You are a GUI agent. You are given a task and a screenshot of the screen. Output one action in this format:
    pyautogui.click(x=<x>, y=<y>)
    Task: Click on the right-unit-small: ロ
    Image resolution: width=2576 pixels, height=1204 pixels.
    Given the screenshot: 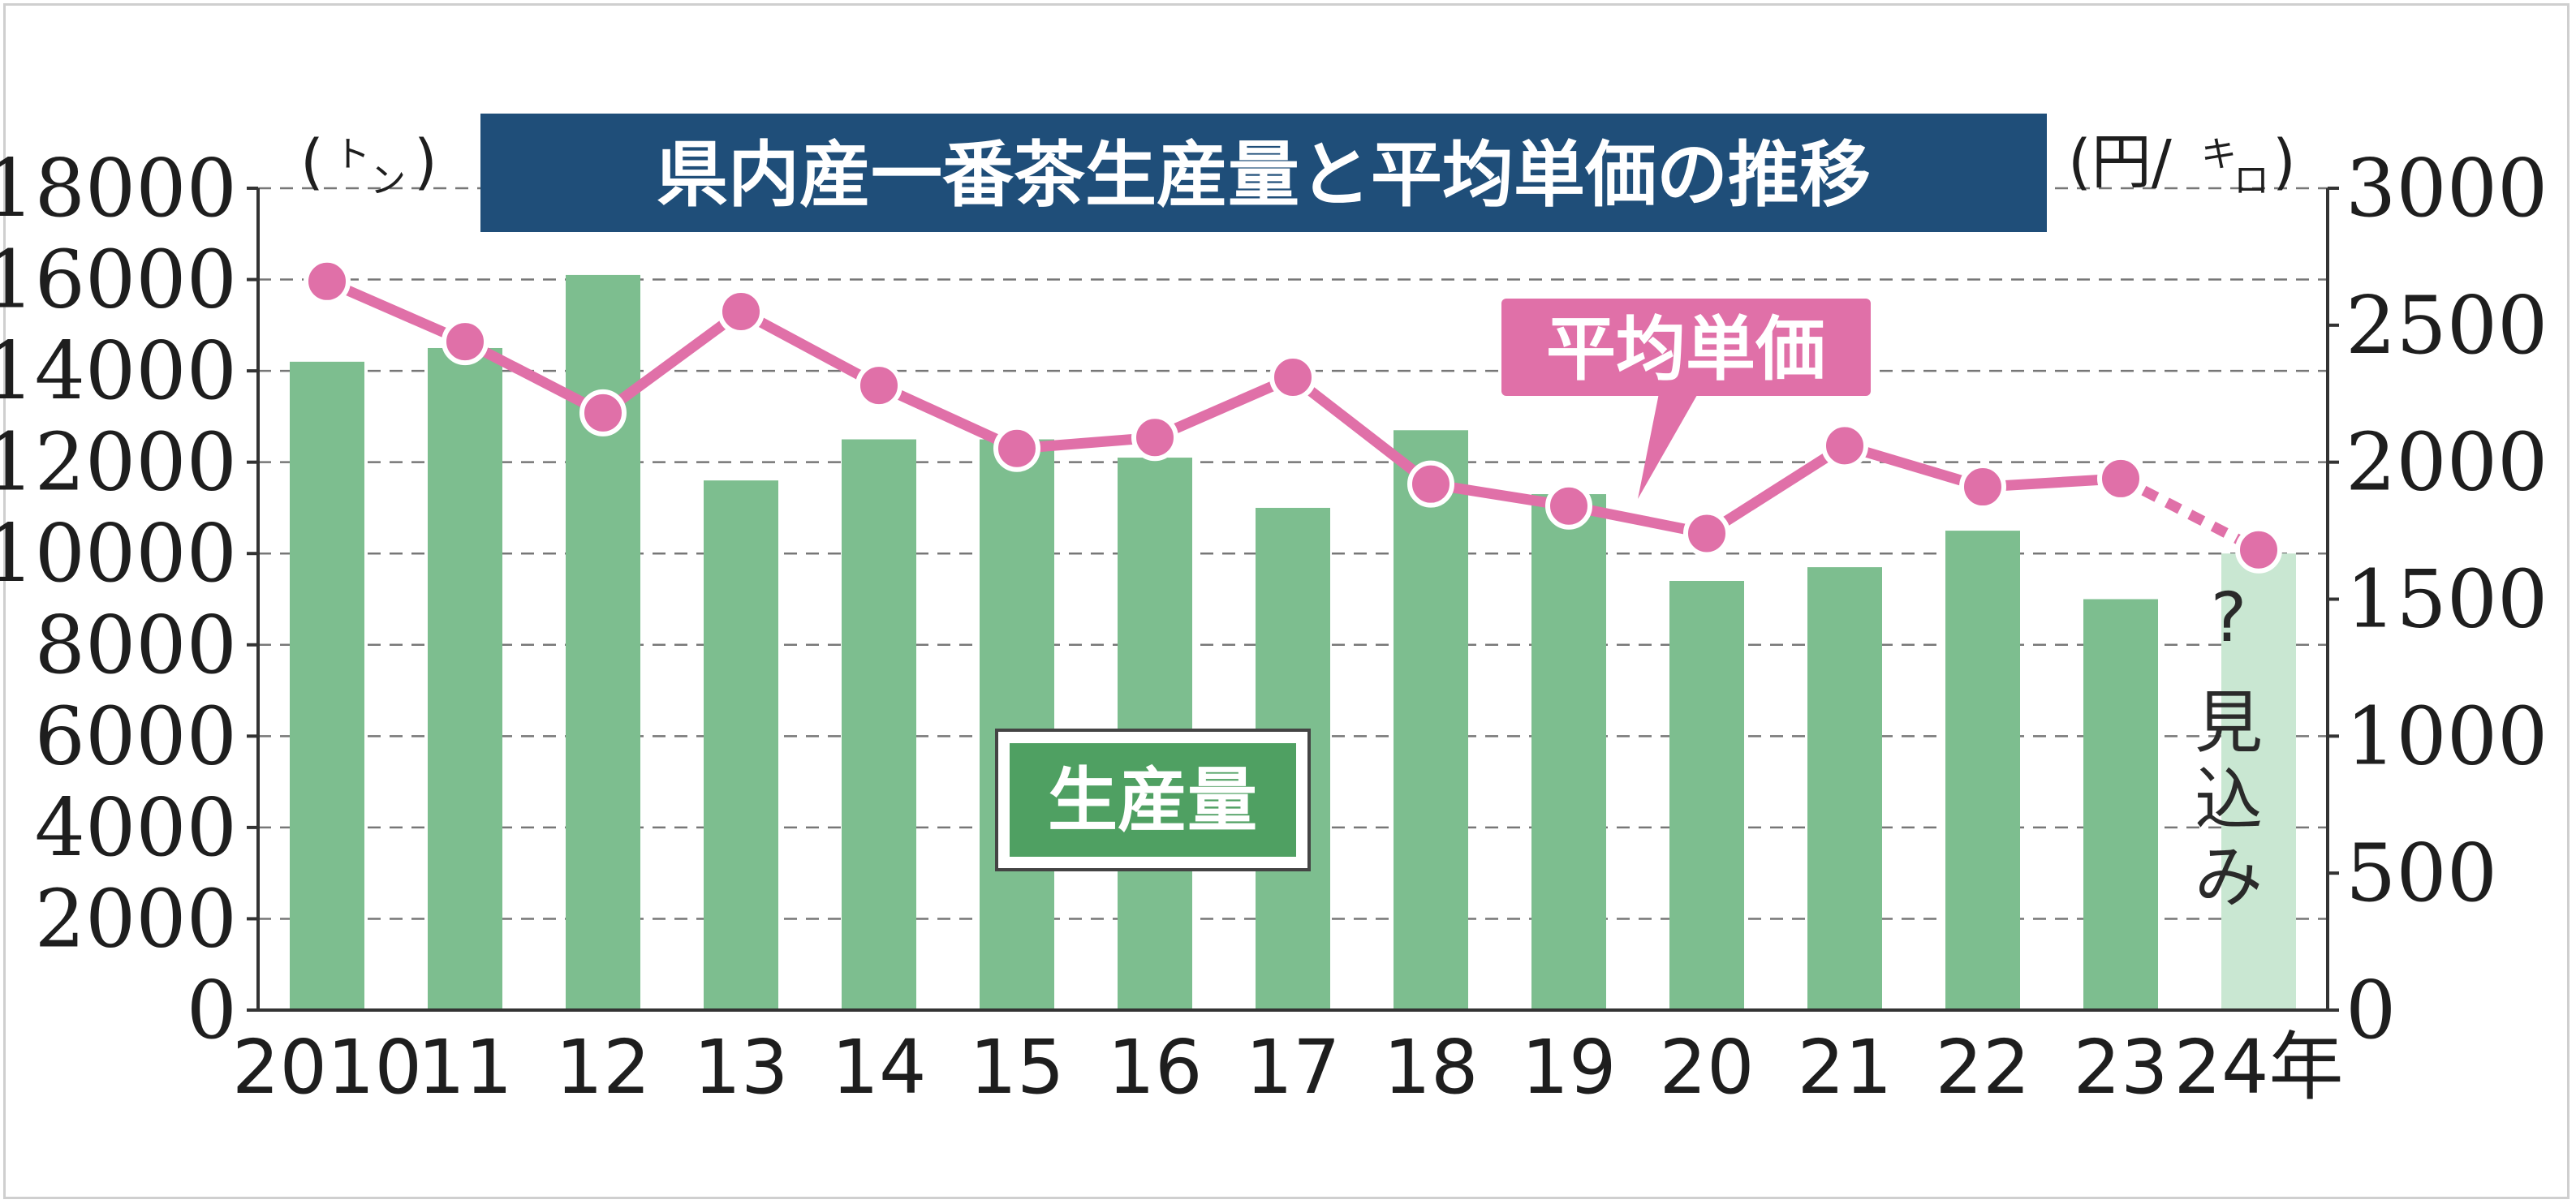 What is the action you would take?
    pyautogui.click(x=2252, y=180)
    